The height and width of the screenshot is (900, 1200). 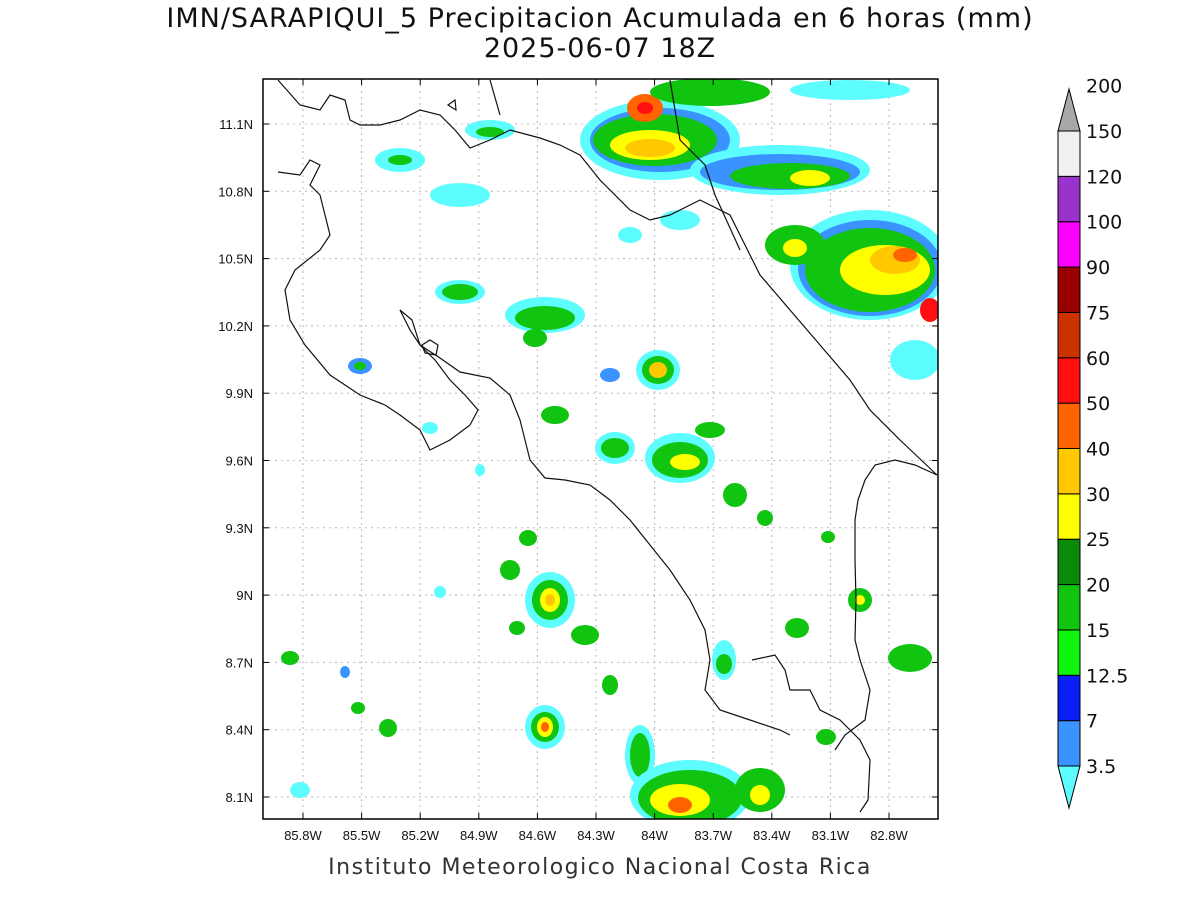 I want to click on colorbar-label: 40, so click(x=1098, y=450).